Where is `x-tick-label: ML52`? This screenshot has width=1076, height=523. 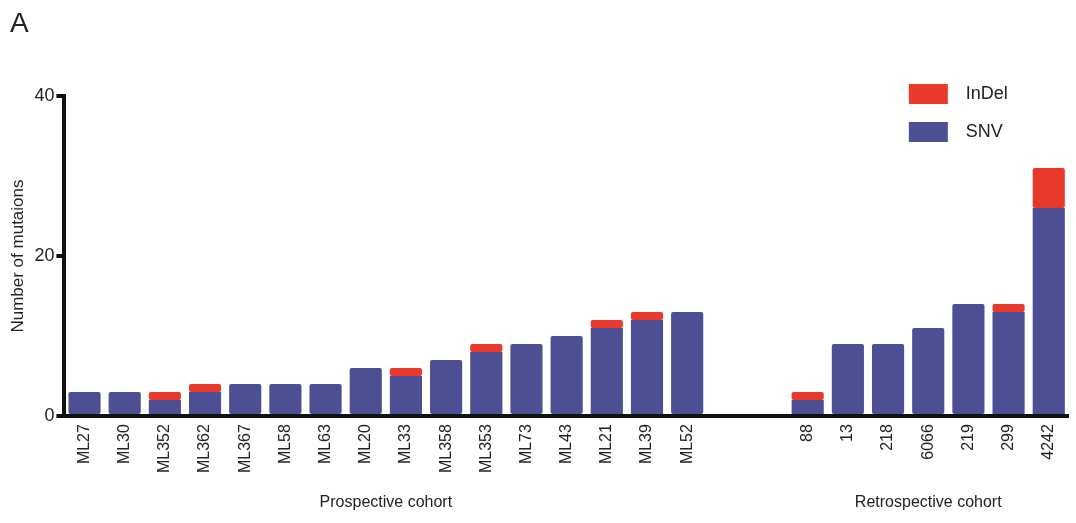
x-tick-label: ML52 is located at coordinates (686, 444).